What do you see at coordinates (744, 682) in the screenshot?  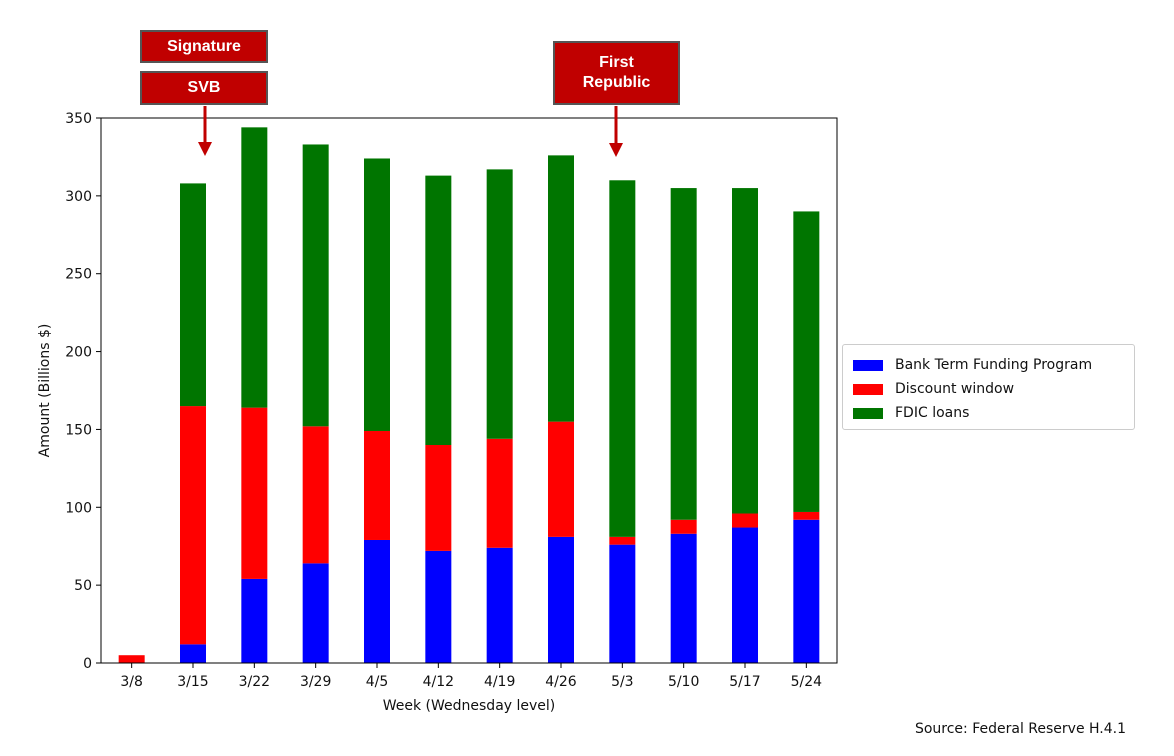 I see `x-tick-label: 5/17` at bounding box center [744, 682].